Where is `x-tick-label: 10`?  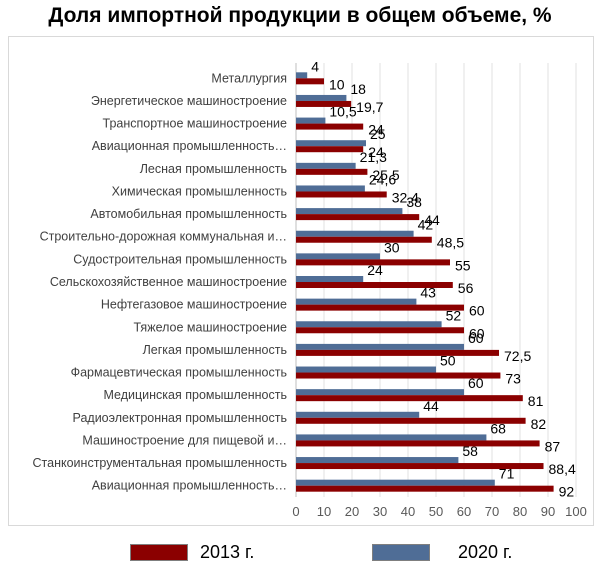
x-tick-label: 10 is located at coordinates (324, 511).